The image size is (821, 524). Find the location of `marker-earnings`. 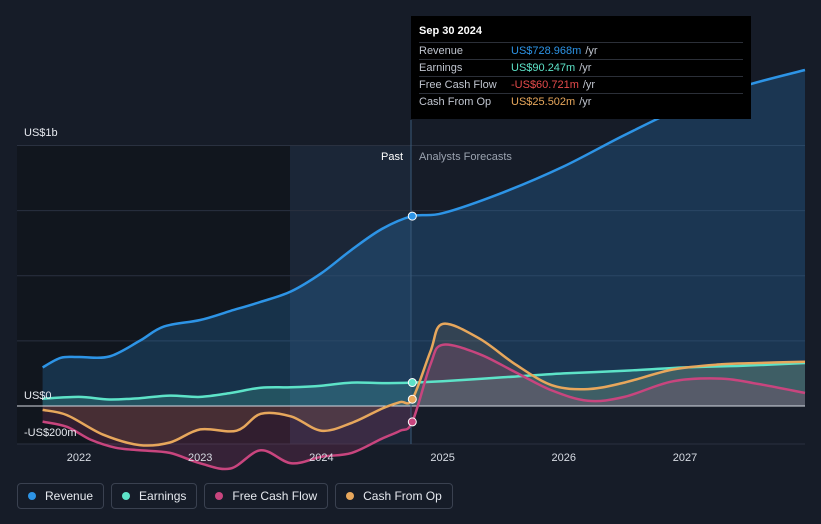

marker-earnings is located at coordinates (412, 383).